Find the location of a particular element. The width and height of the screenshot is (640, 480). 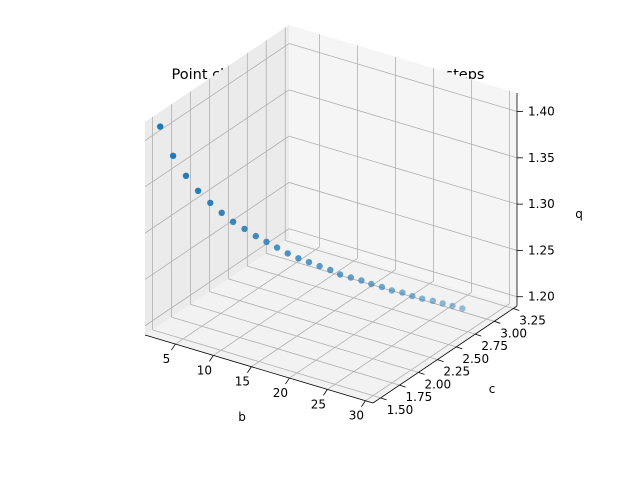

z-tick-label: 1.40 is located at coordinates (541, 112).